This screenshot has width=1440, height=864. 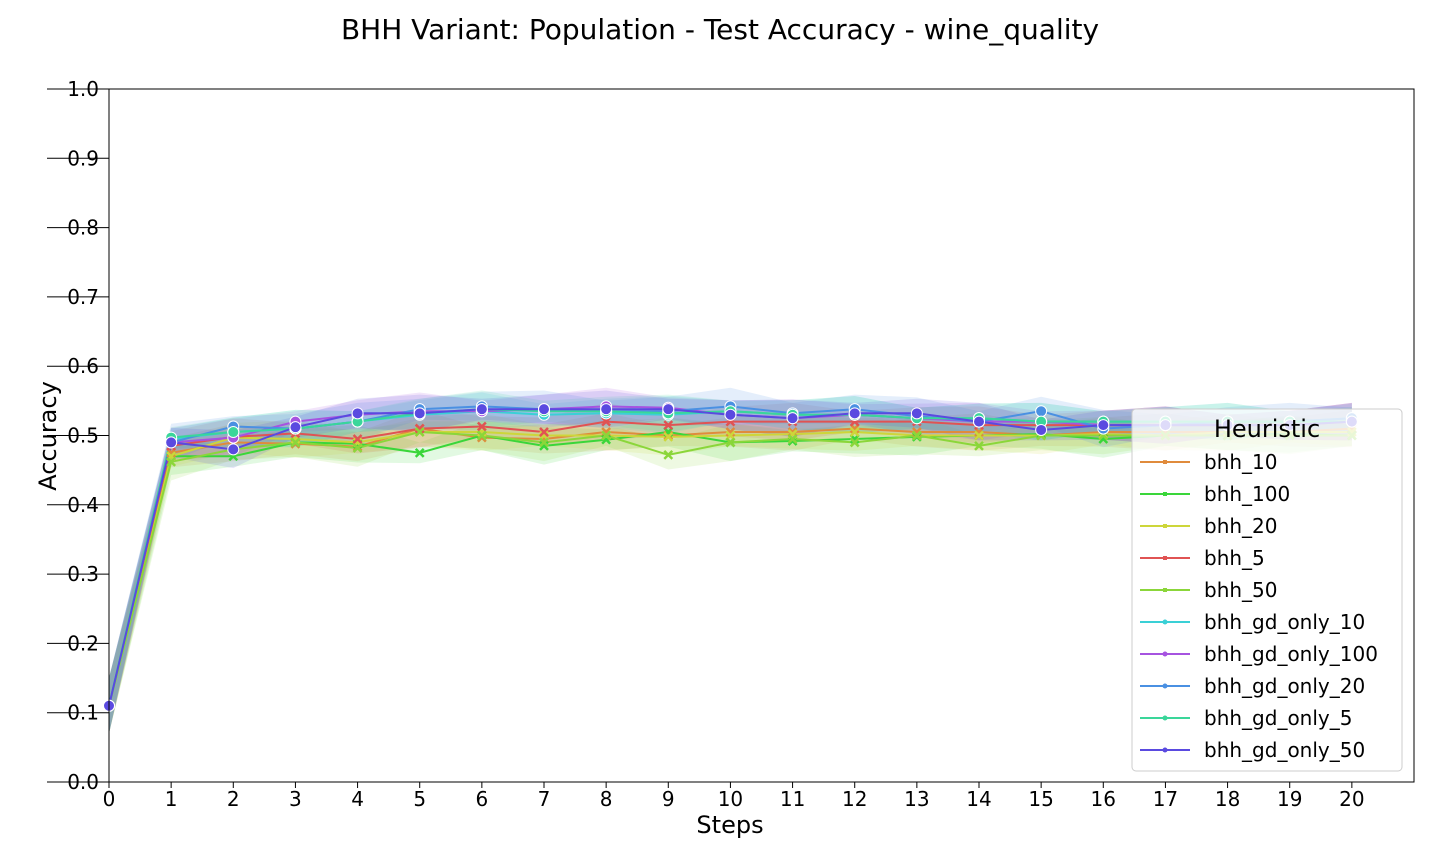 I want to click on x-tick-label: 12, so click(x=854, y=799).